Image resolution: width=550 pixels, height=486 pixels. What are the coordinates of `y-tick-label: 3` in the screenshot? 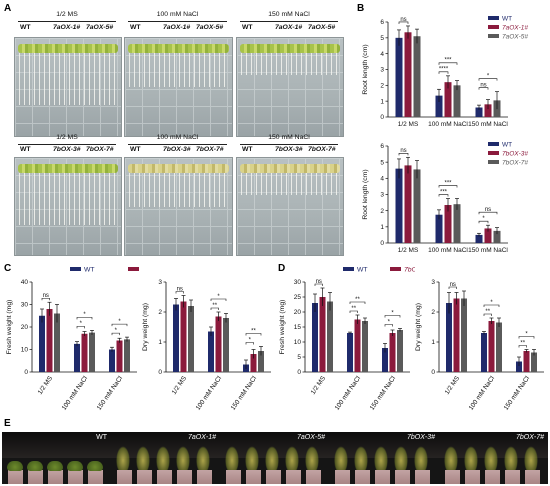 It's located at (433, 282).